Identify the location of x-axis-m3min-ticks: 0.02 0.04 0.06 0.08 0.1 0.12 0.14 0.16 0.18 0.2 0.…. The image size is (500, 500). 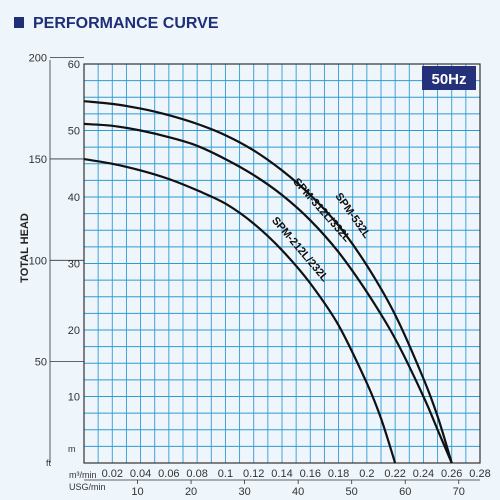
(296, 474).